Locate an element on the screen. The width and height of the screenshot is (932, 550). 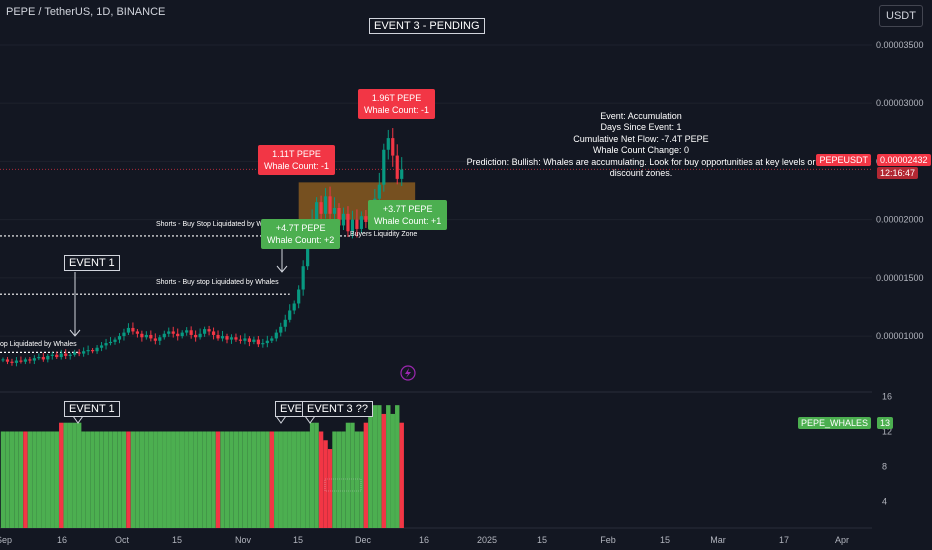
sell-tag-2-count: Whale Count: -1 is located at coordinates (397, 110).